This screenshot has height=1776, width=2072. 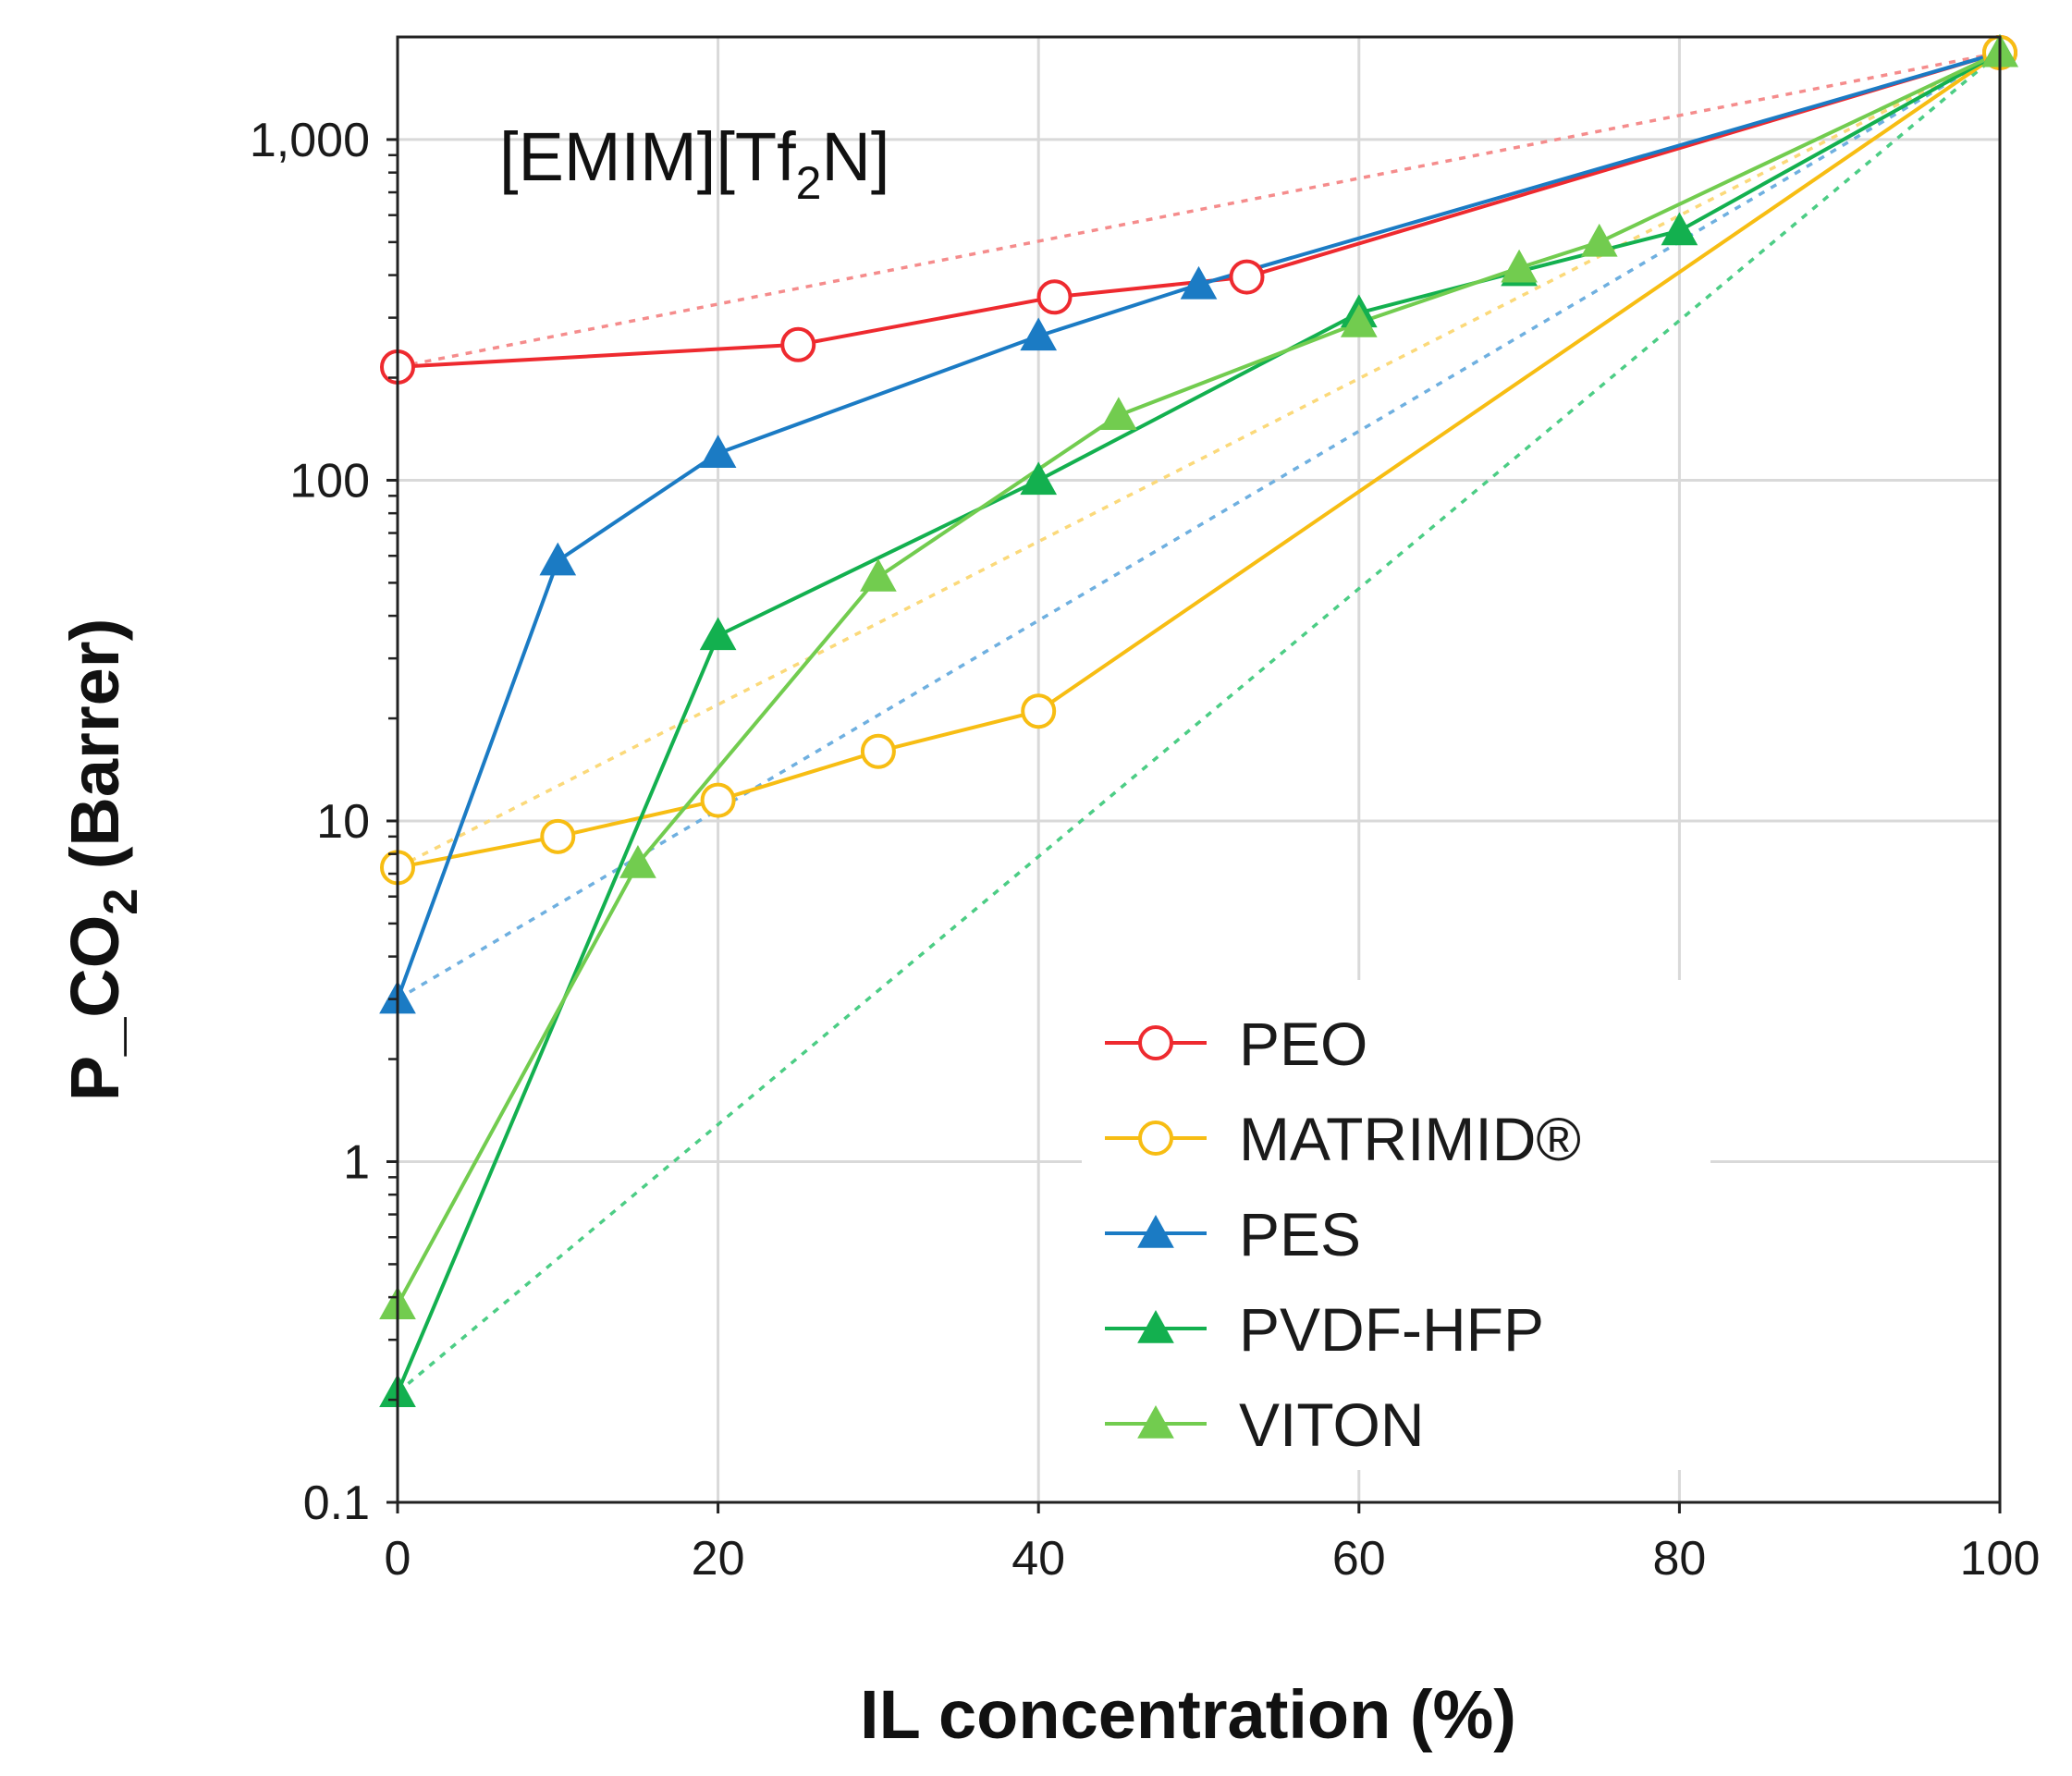 I want to click on legend-label-pes: PES, so click(x=1300, y=1234).